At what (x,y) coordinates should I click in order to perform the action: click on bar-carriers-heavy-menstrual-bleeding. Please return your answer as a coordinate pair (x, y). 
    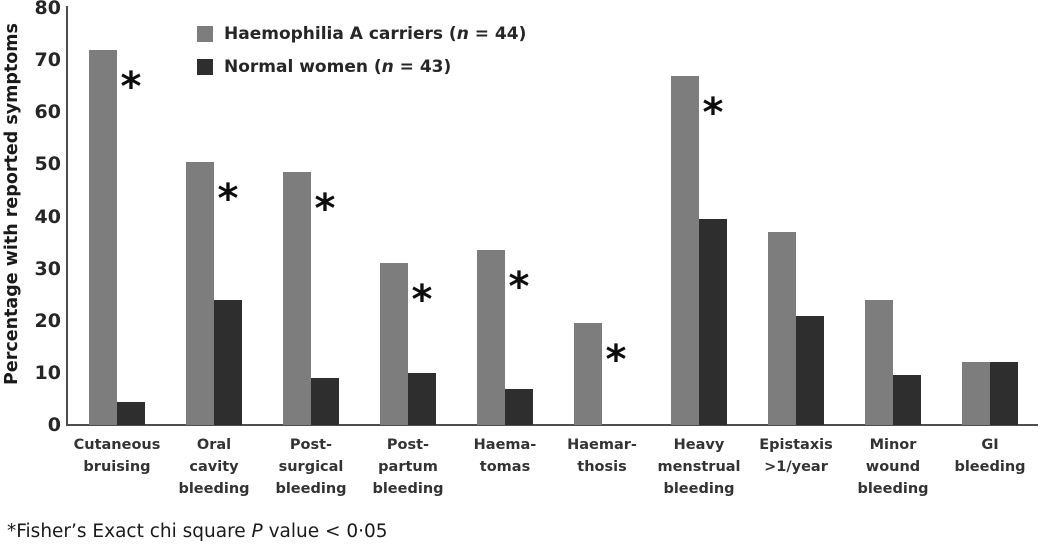
    Looking at the image, I should click on (685, 250).